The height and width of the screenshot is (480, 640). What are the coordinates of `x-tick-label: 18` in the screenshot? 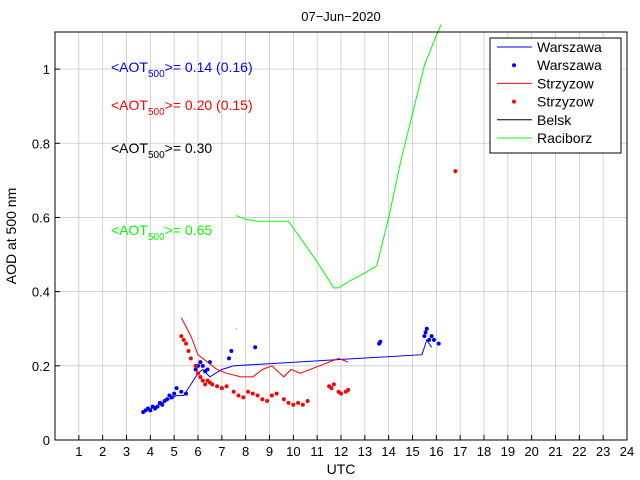 It's located at (484, 451).